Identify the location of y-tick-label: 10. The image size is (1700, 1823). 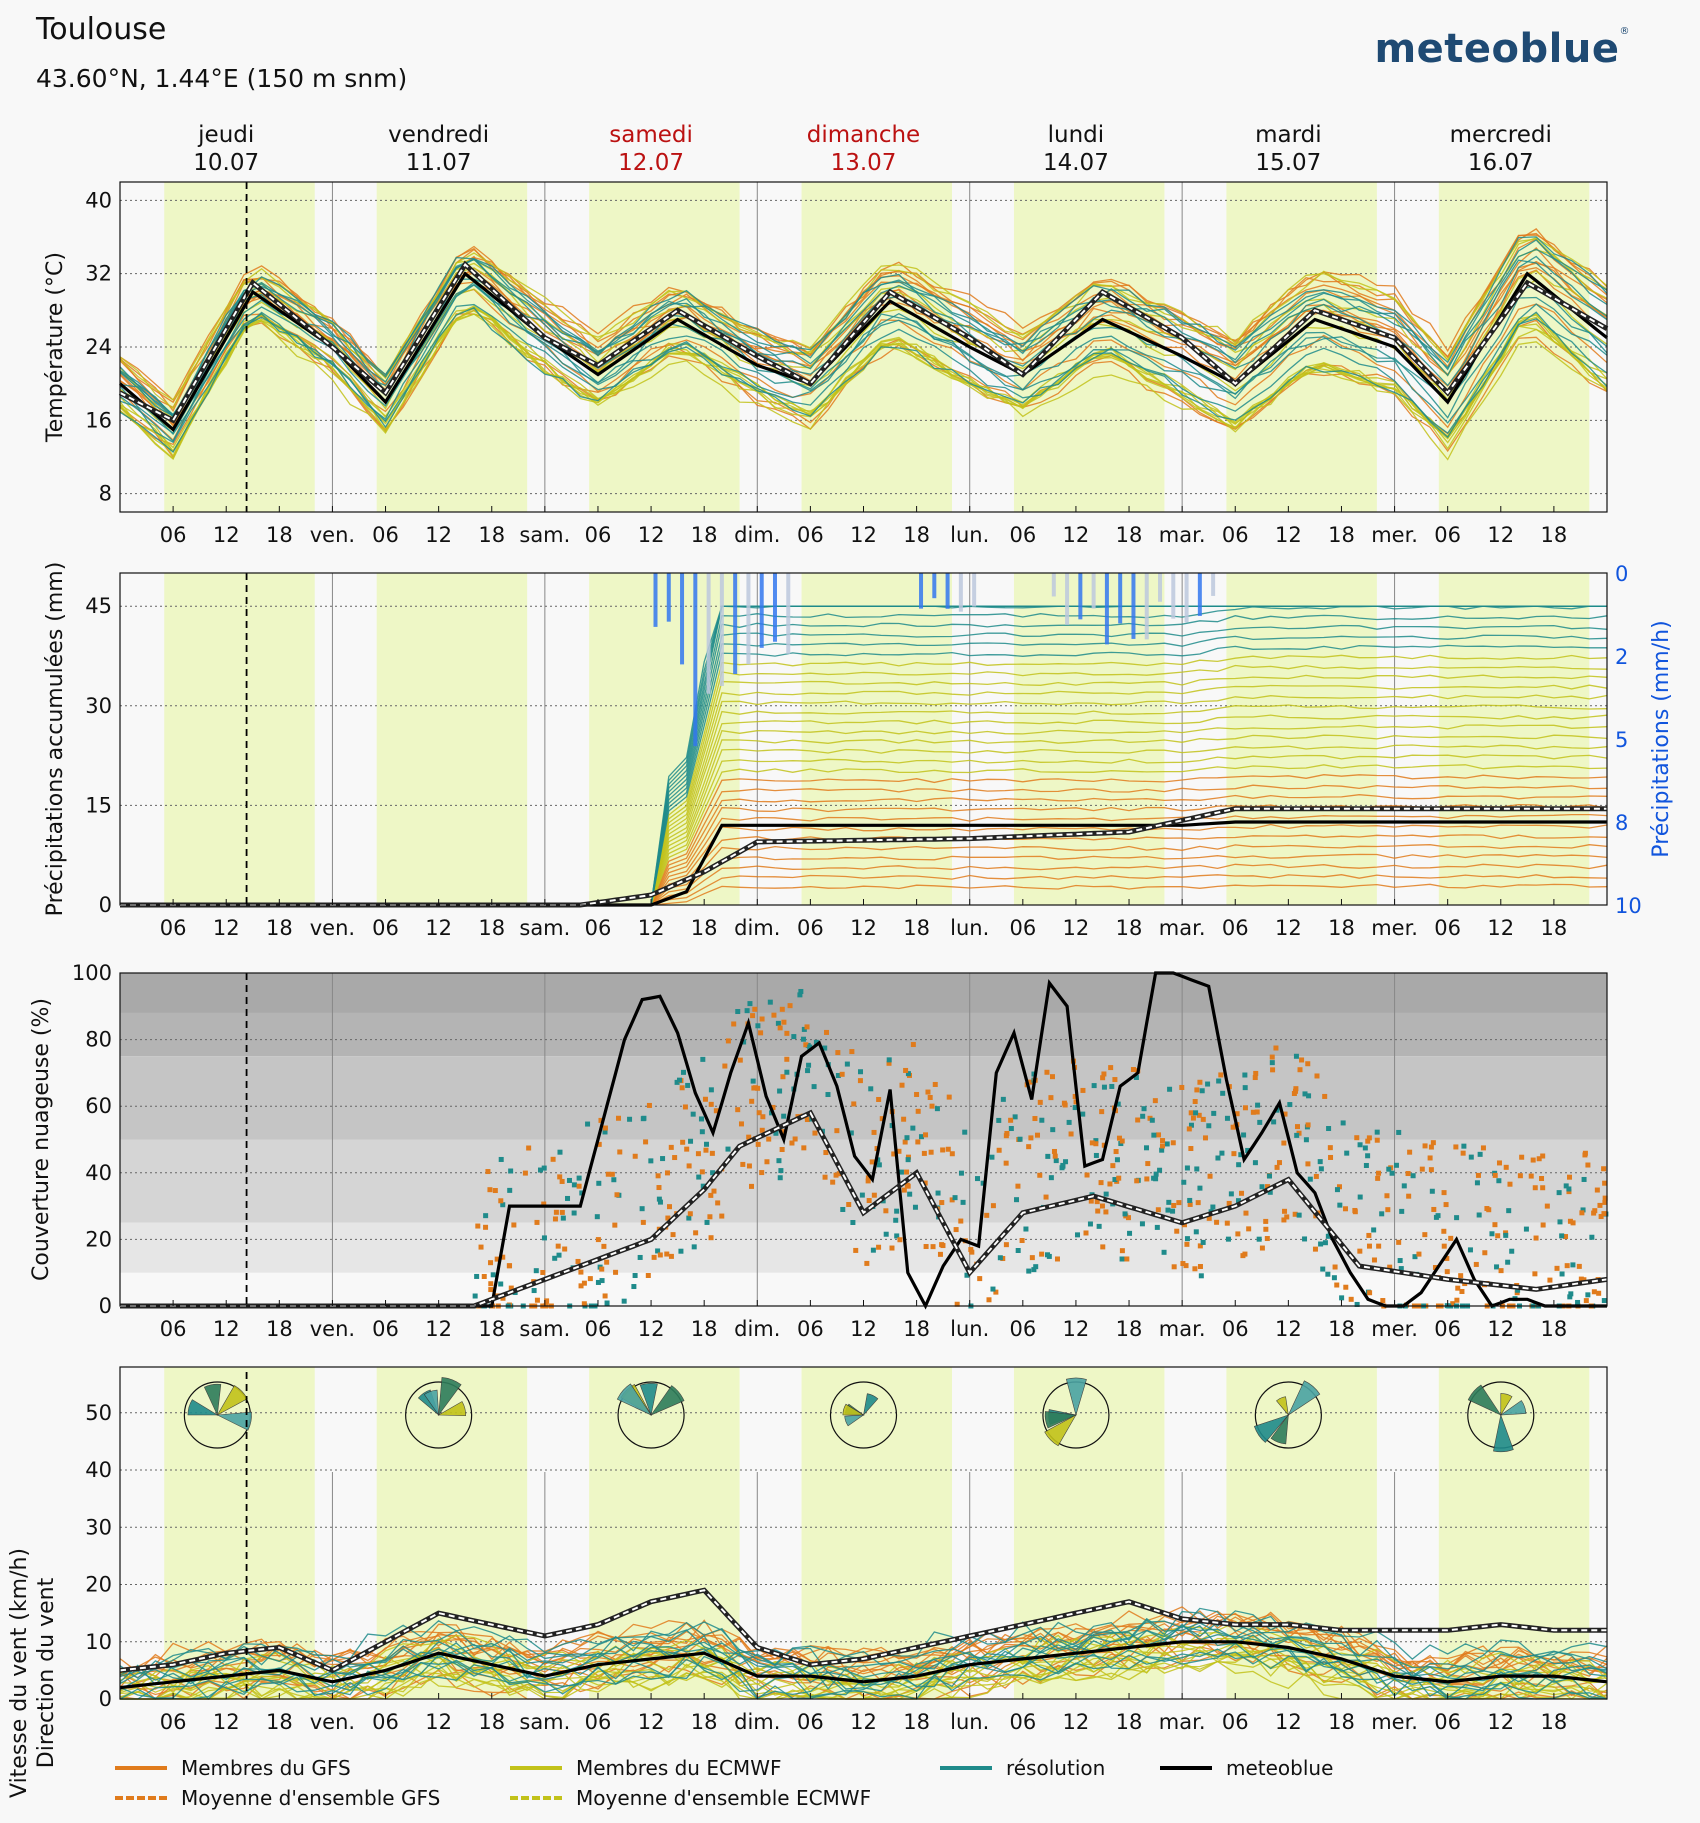
(98, 1642).